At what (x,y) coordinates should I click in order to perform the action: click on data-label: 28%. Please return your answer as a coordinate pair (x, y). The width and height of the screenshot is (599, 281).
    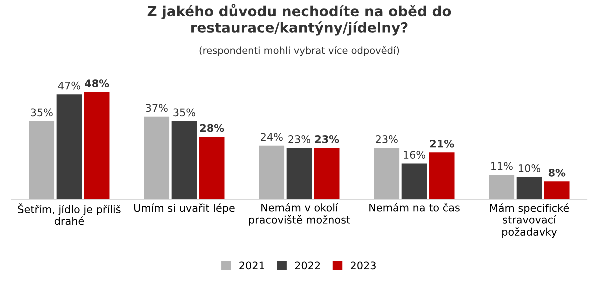
    Looking at the image, I should click on (212, 128).